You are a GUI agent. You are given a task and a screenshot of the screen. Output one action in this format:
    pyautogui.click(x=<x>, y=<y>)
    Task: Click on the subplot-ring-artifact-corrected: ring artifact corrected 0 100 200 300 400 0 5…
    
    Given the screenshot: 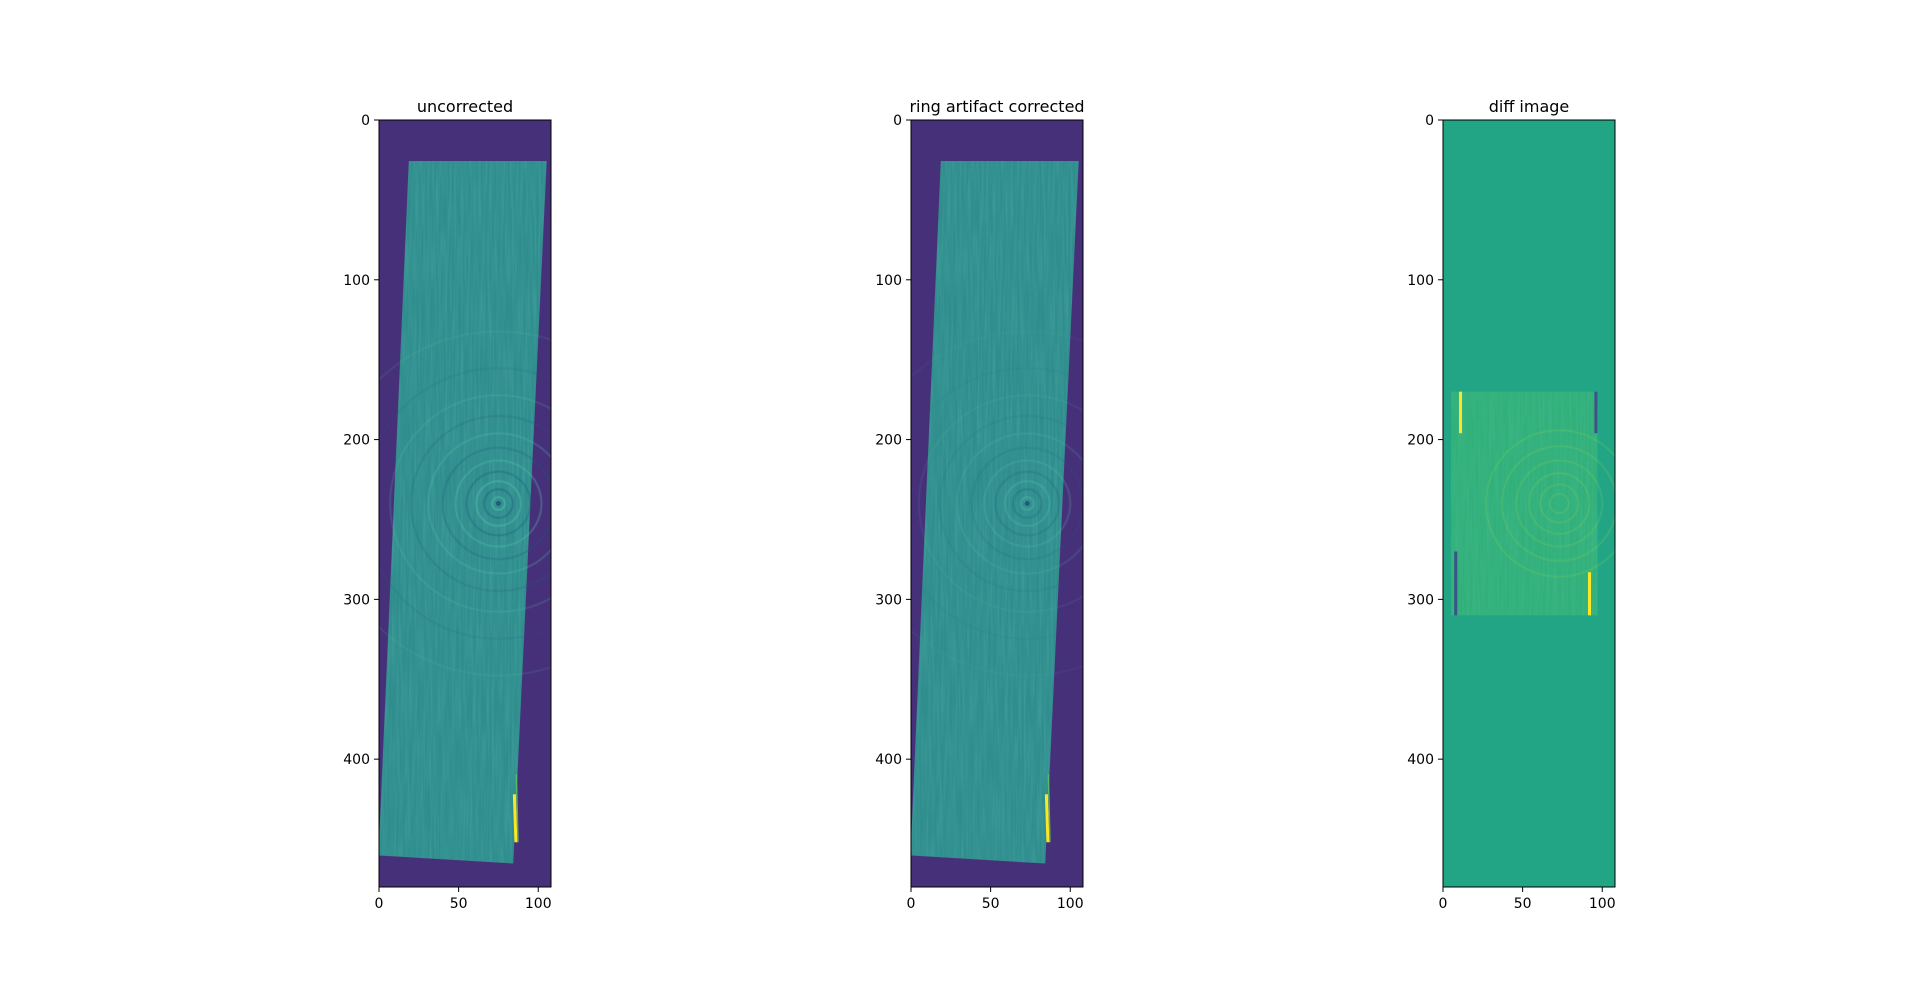 What is the action you would take?
    pyautogui.click(x=979, y=504)
    